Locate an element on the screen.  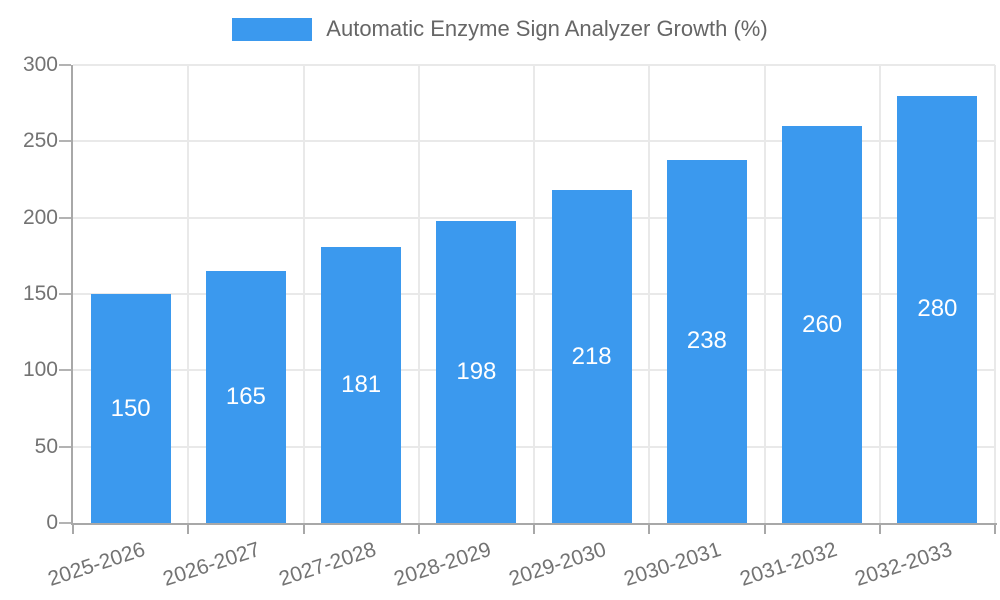
bar-value-label: 150 is located at coordinates (130, 408).